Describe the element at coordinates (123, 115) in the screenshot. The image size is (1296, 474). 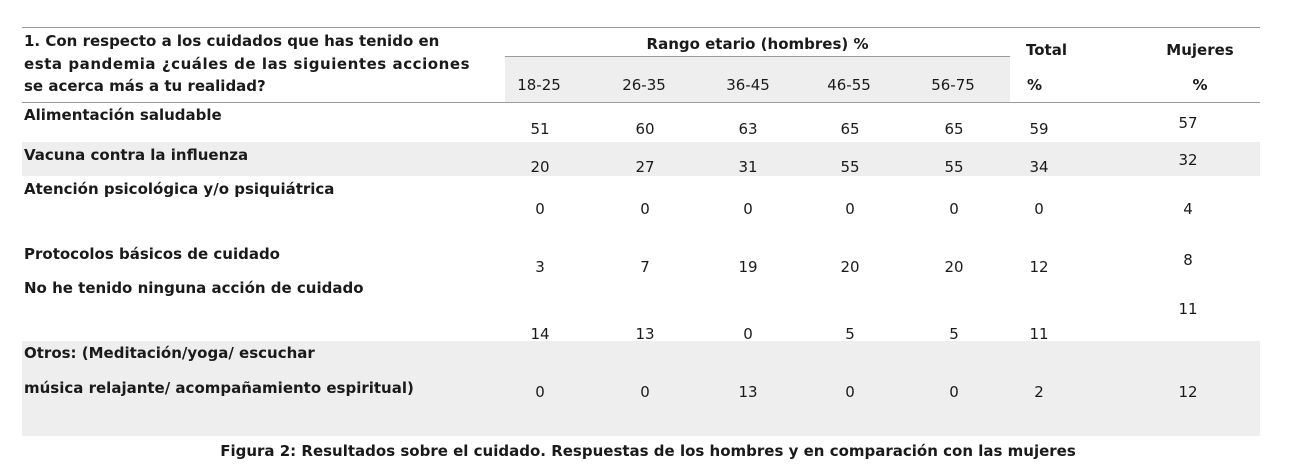
I see `row-label: Alimentación saludable` at that location.